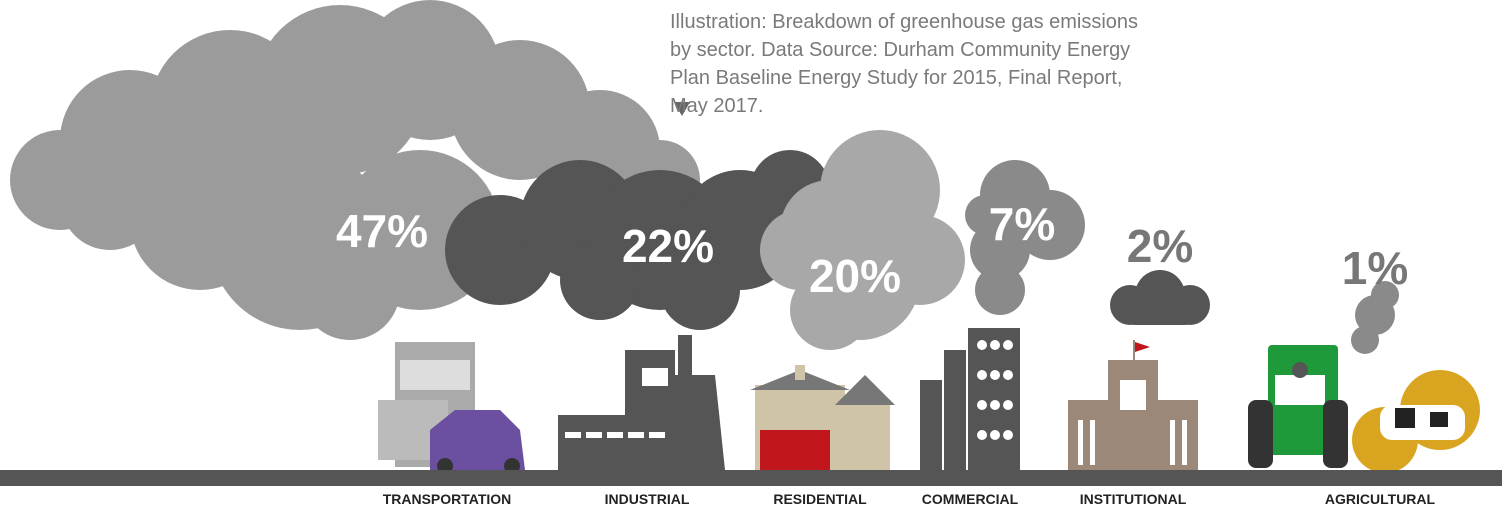  Describe the element at coordinates (970, 399) in the screenshot. I see `office-towers` at that location.